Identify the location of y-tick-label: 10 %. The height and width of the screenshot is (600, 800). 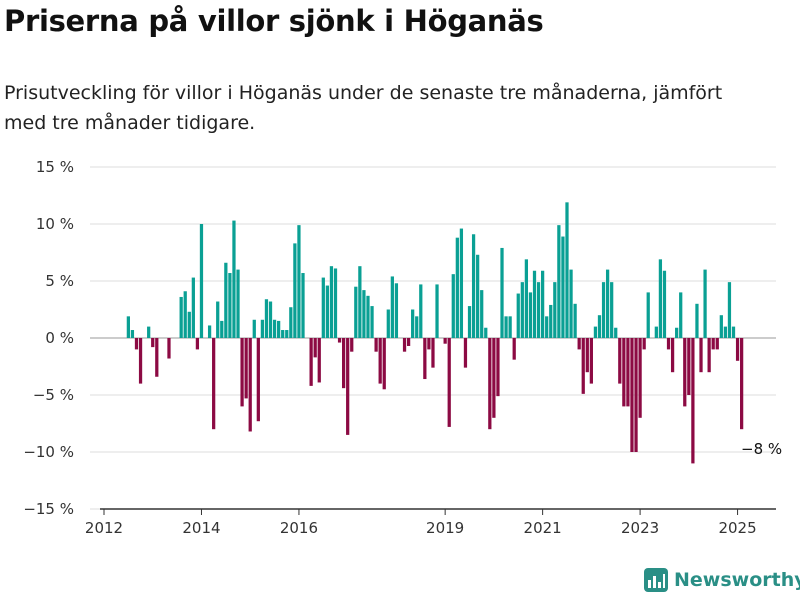
(55, 224).